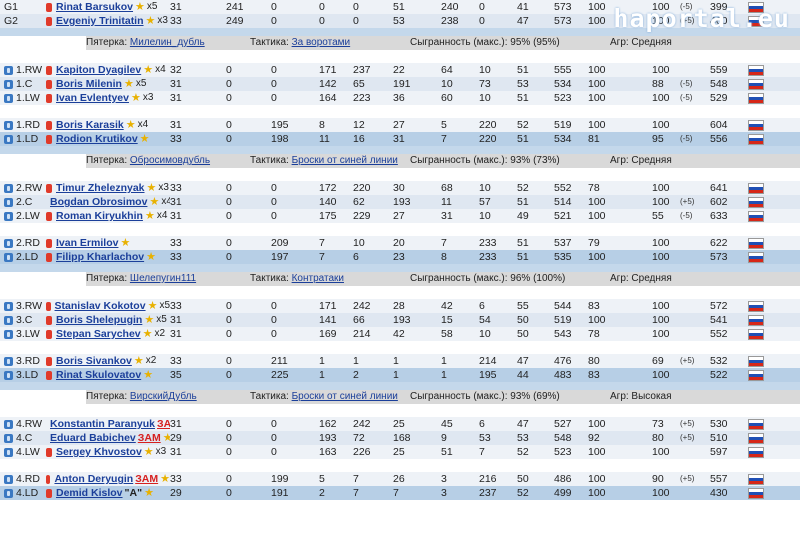  Describe the element at coordinates (523, 7) in the screenshot. I see `stat-value: 41` at that location.